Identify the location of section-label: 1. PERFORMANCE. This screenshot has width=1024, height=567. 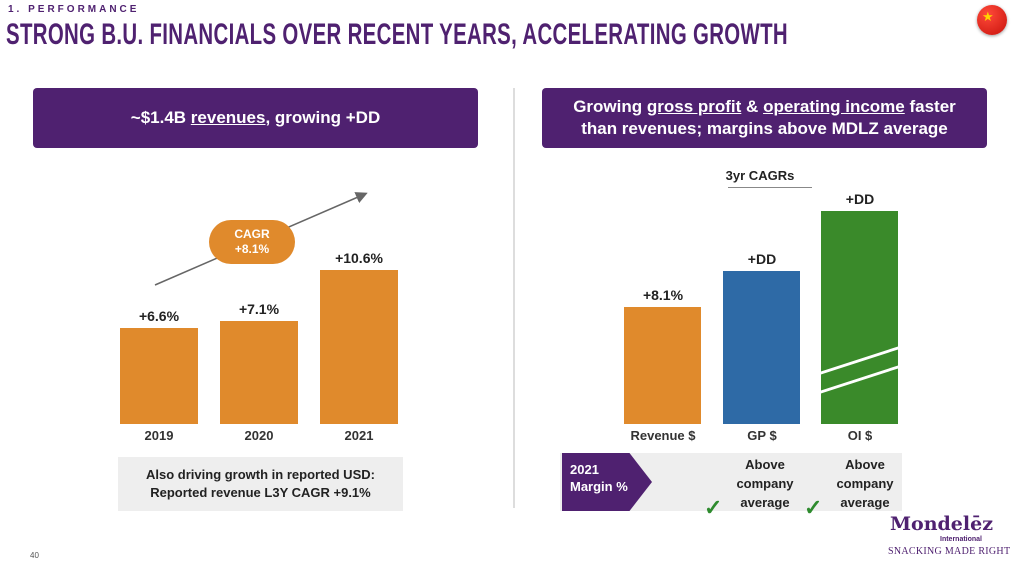
(74, 9).